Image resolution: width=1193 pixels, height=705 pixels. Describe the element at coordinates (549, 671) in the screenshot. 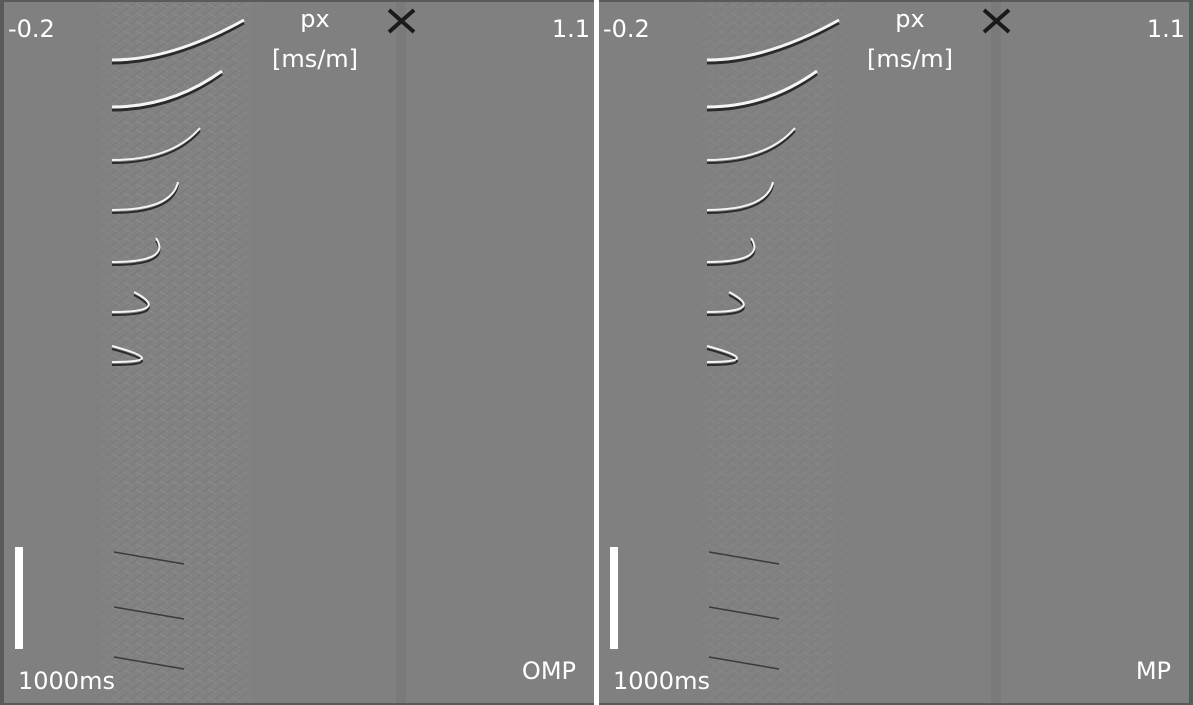

I see `method-label: OMP` at that location.